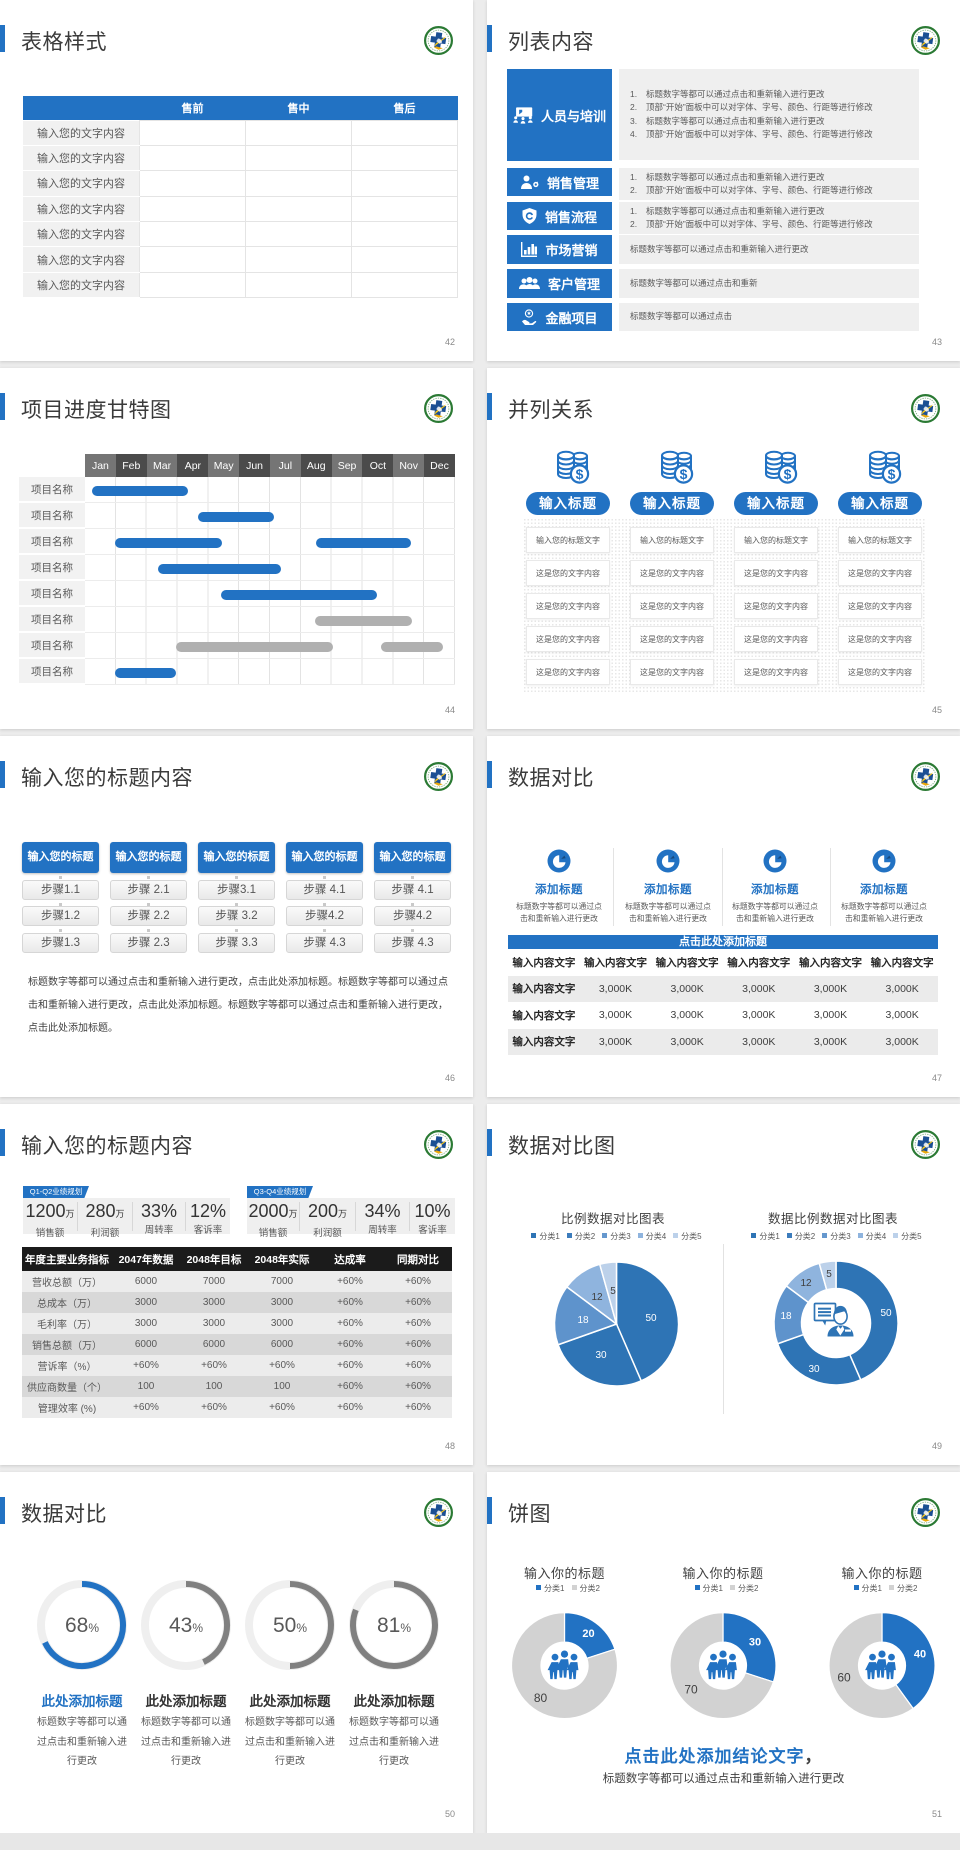  I want to click on svg-text: 60, so click(844, 1678).